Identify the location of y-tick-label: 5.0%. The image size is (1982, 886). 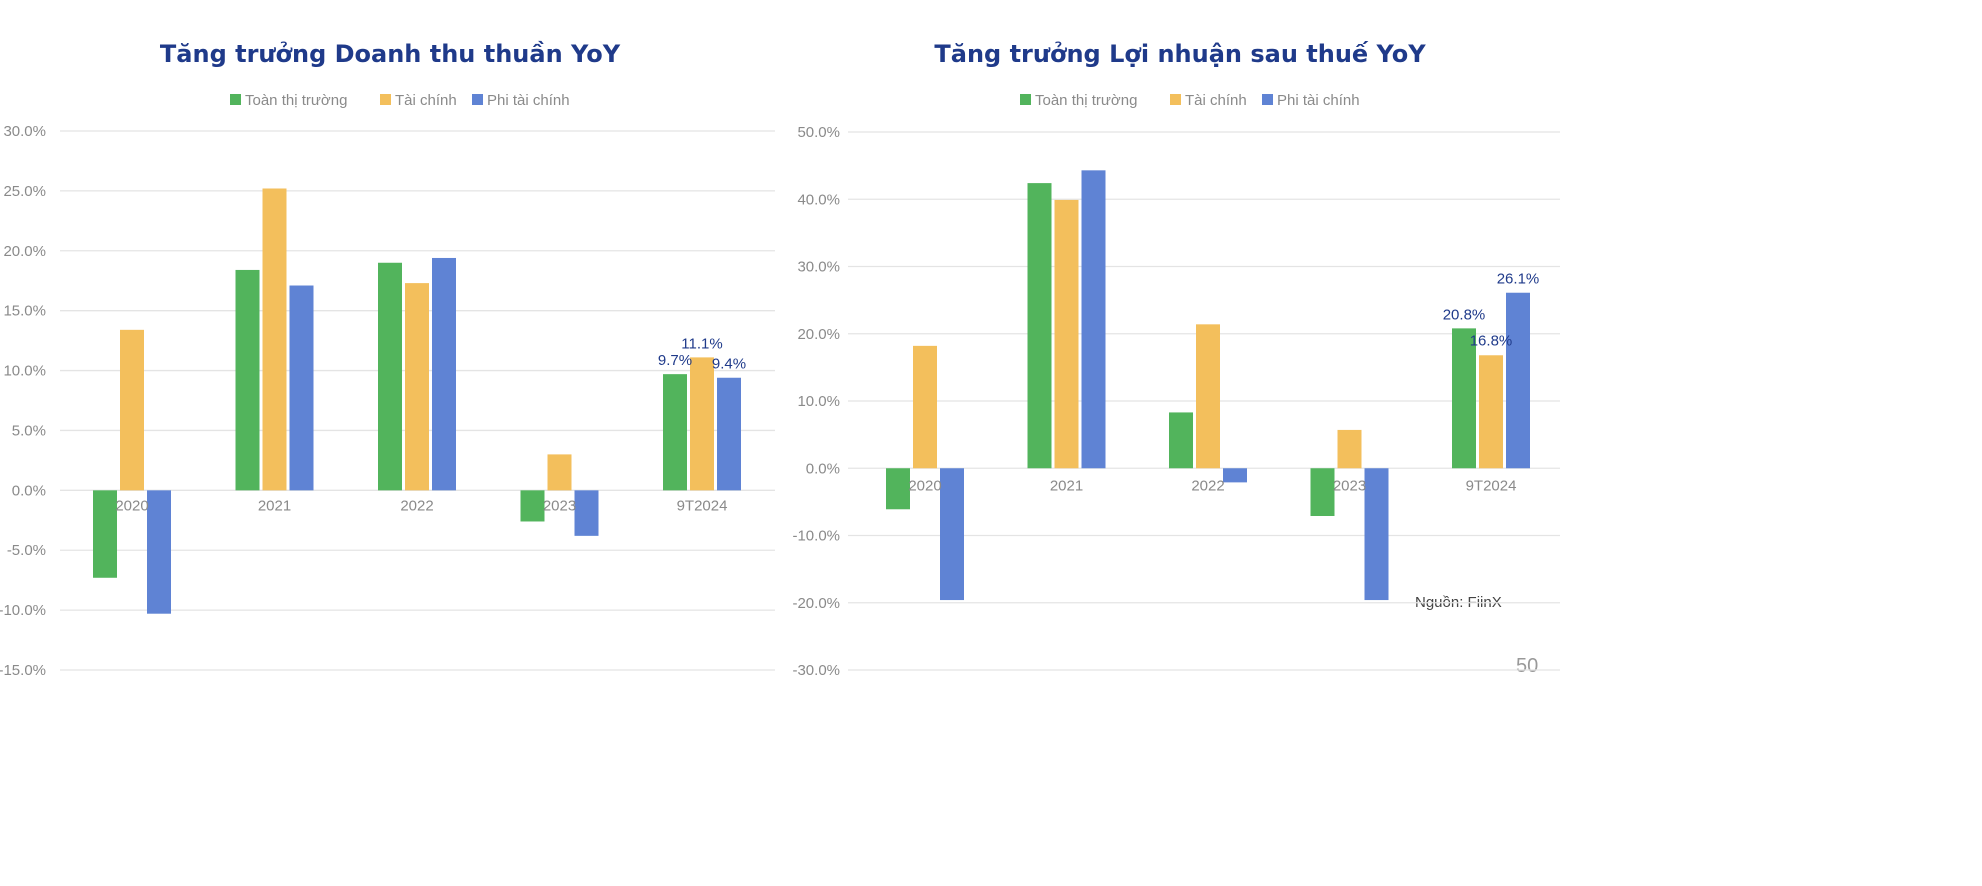
(29, 430).